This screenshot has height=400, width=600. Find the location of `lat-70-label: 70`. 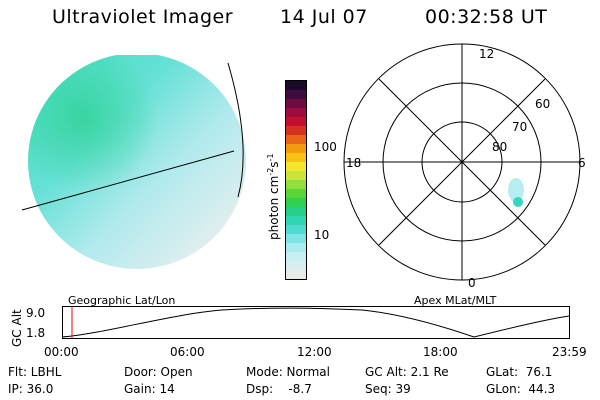

lat-70-label: 70 is located at coordinates (520, 127).